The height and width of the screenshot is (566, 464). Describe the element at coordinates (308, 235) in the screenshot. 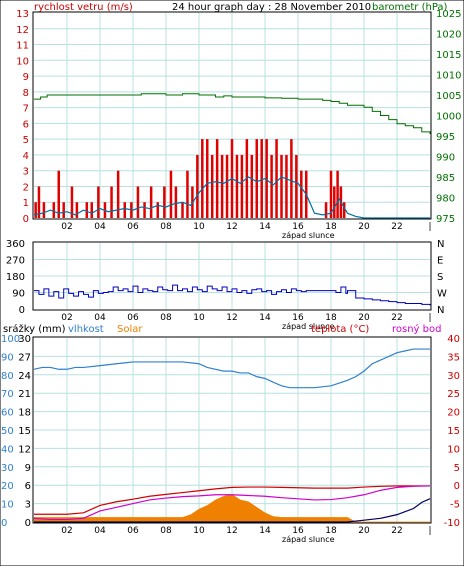

I see `sunset-label: západ slunce` at that location.